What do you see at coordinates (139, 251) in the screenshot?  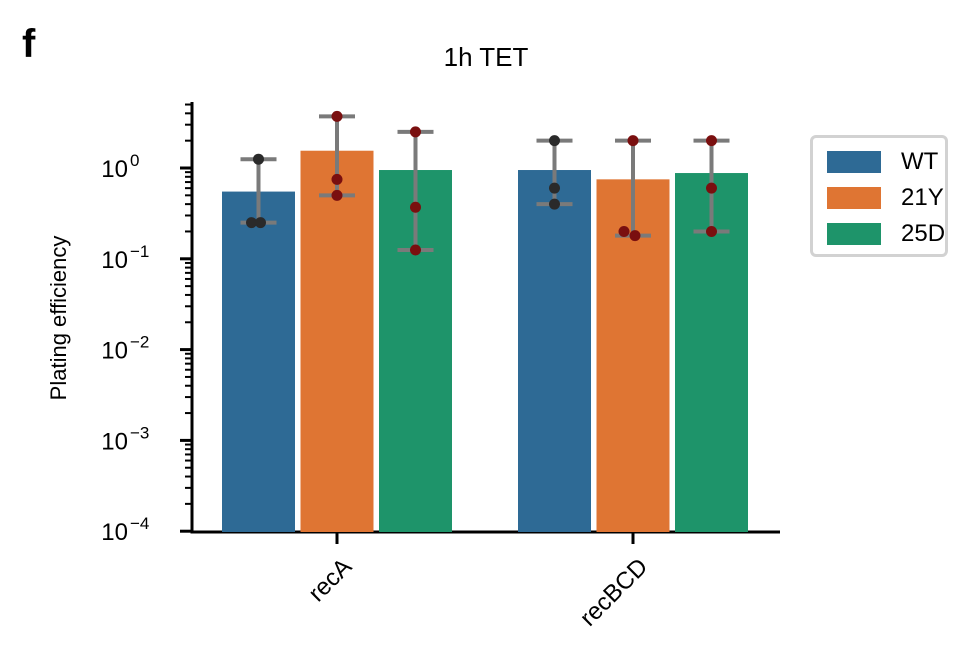 I see `y-tick-label-exponent: −1` at bounding box center [139, 251].